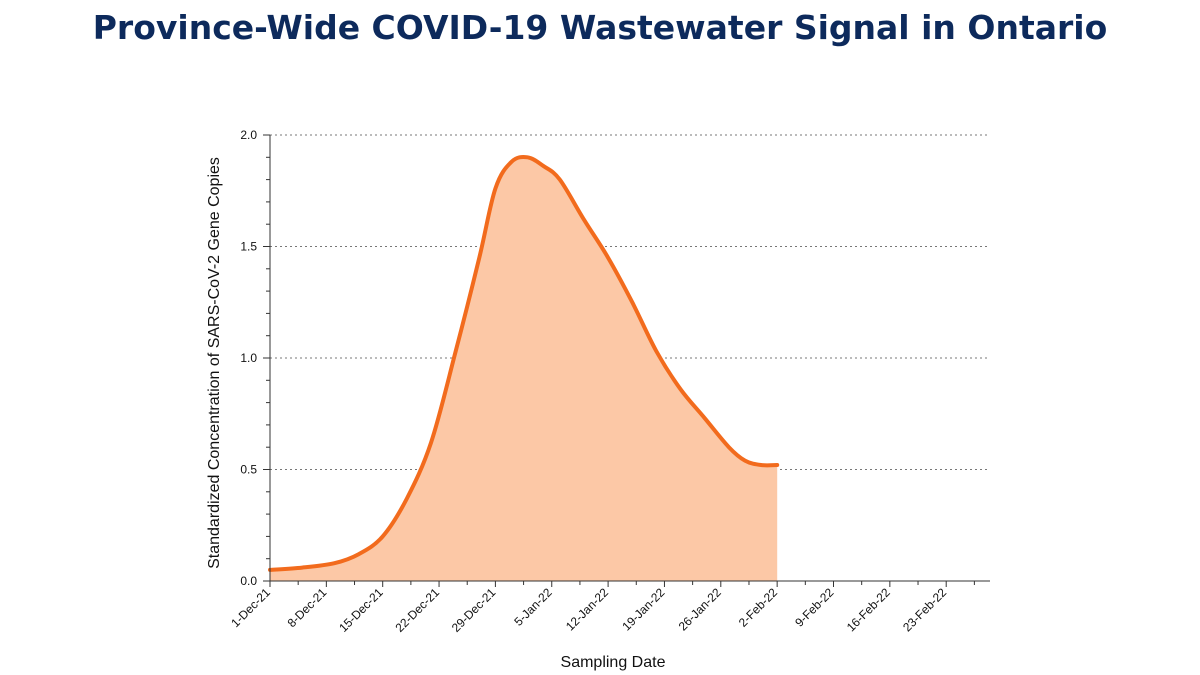 The width and height of the screenshot is (1200, 675). What do you see at coordinates (758, 607) in the screenshot?
I see `x-tick-label: 2-Feb-22` at bounding box center [758, 607].